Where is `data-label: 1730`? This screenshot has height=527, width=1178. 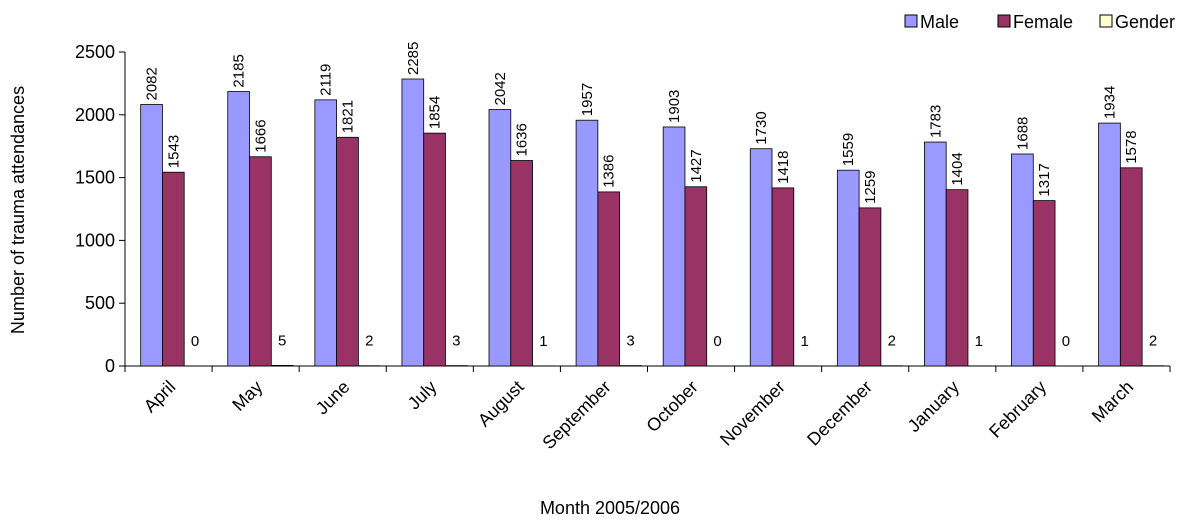
data-label: 1730 is located at coordinates (761, 127).